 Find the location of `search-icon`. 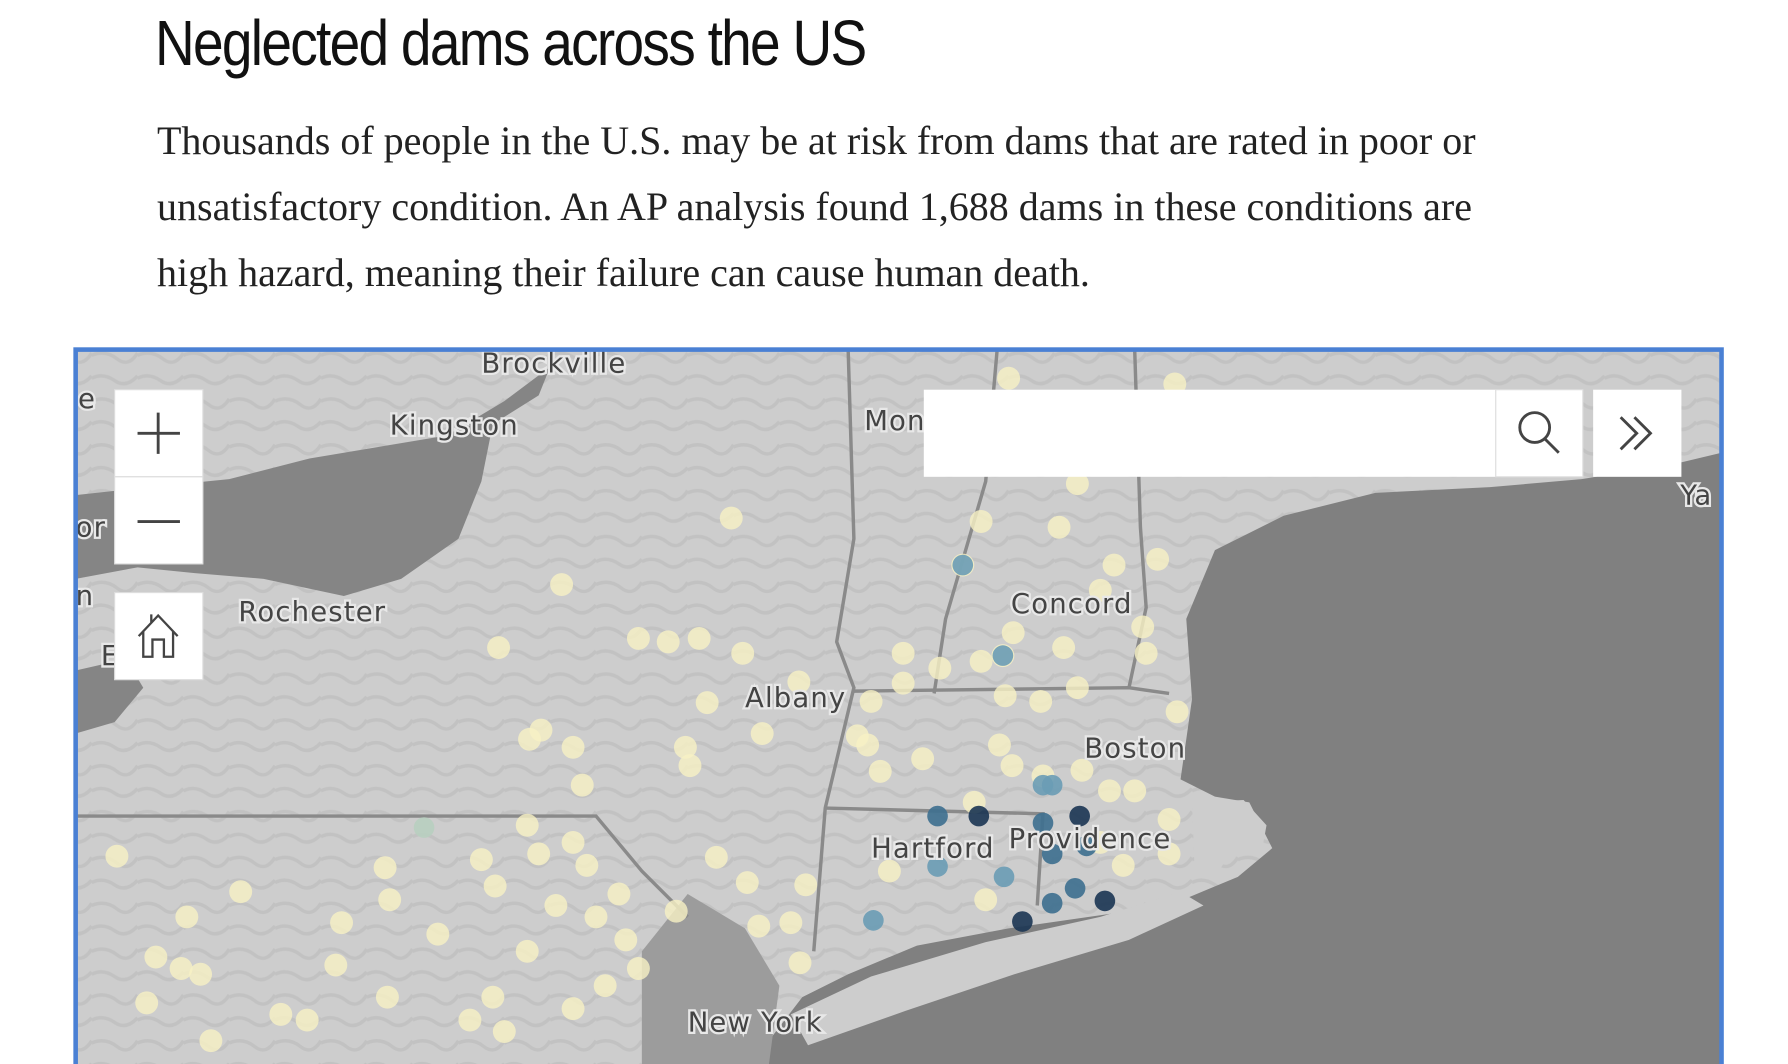

search-icon is located at coordinates (1535, 427).